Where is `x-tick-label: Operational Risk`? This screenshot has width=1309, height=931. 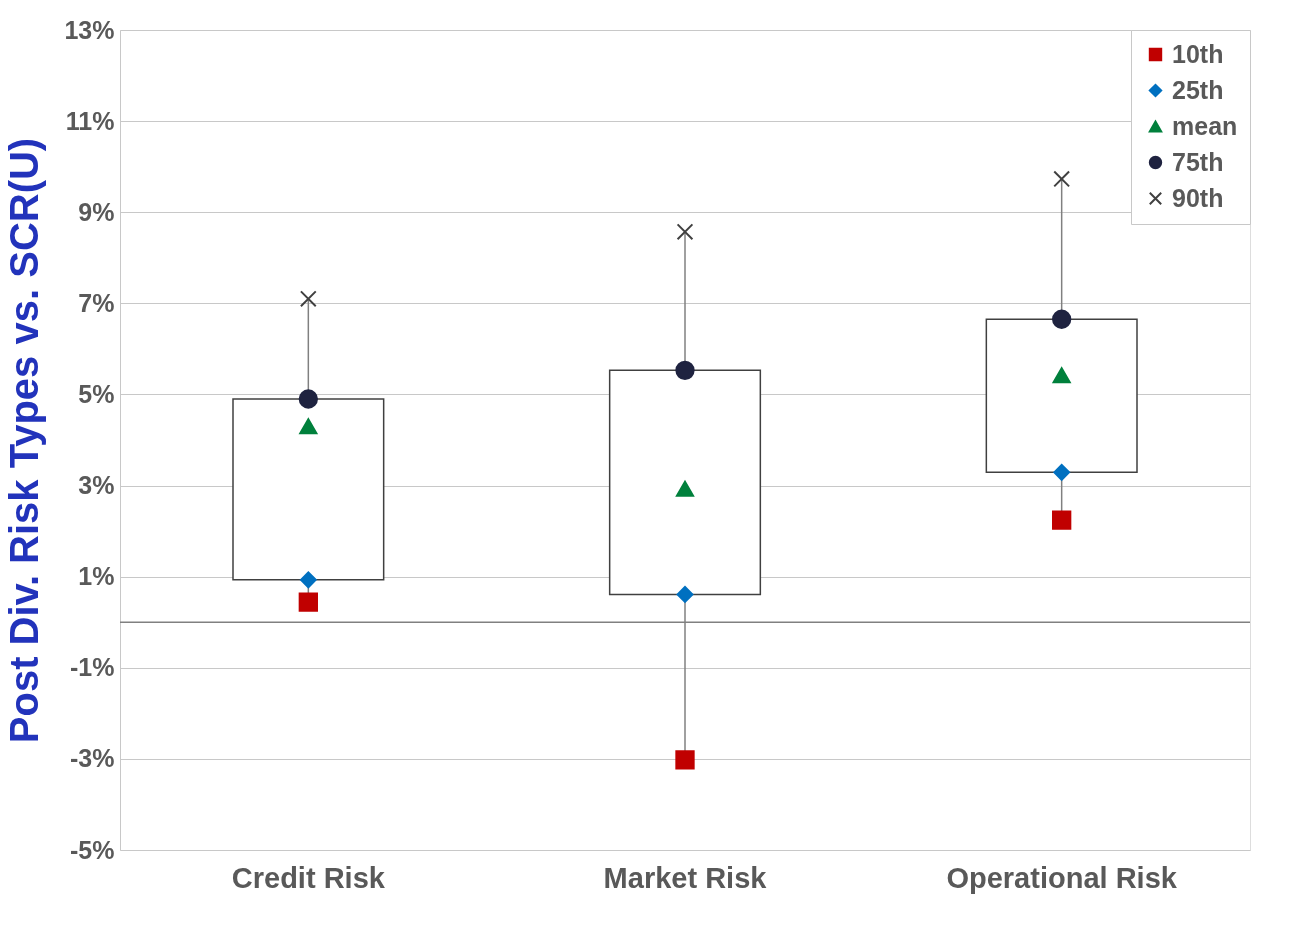
x-tick-label: Operational Risk is located at coordinates (1062, 877).